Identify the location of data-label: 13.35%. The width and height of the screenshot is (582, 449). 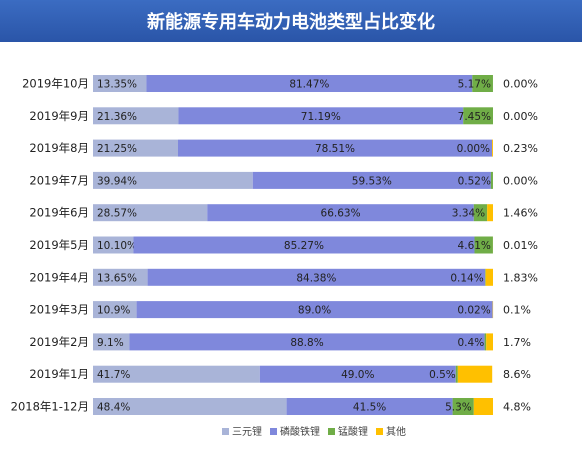
(117, 85).